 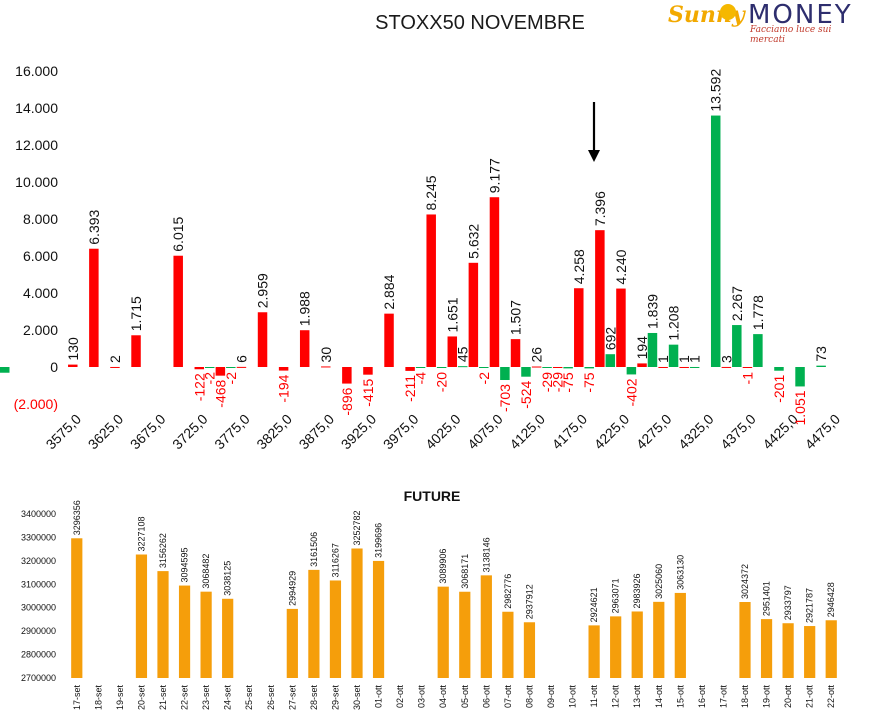 I want to click on data-label: 8.245, so click(x=431, y=192).